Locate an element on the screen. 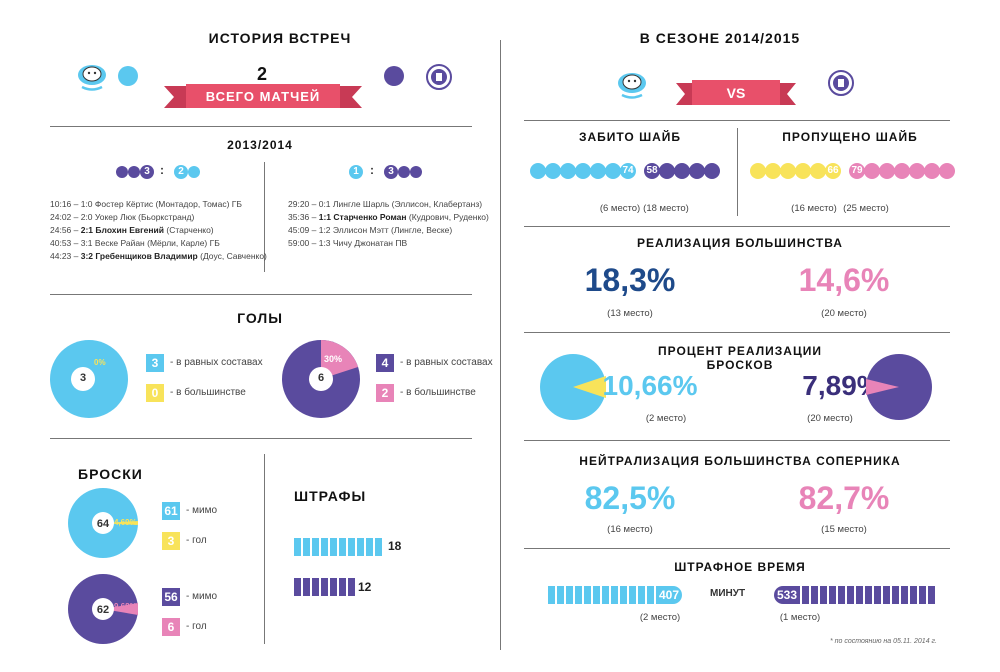 This screenshot has height=672, width=1000. pp-right-value: 14,6% is located at coordinates (844, 280).